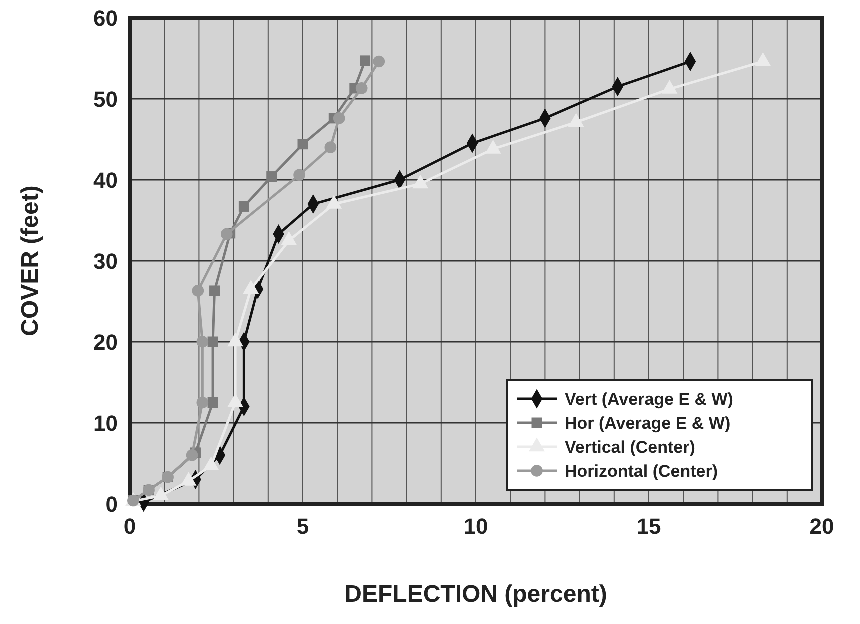 This screenshot has height=624, width=860. What do you see at coordinates (106, 18) in the screenshot?
I see `y-tick-label: 60` at bounding box center [106, 18].